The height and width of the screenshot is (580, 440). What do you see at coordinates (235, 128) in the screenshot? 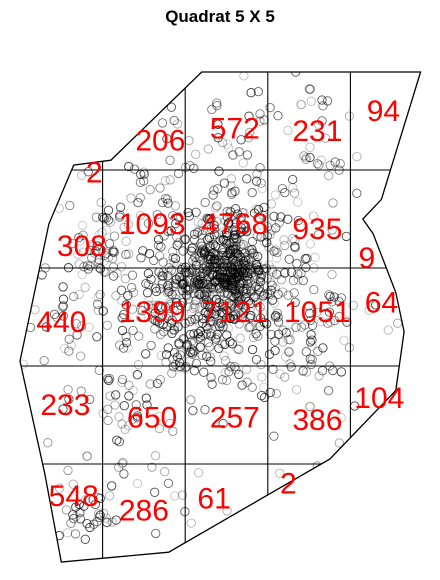
I see `quadrat-count-label: 572` at bounding box center [235, 128].